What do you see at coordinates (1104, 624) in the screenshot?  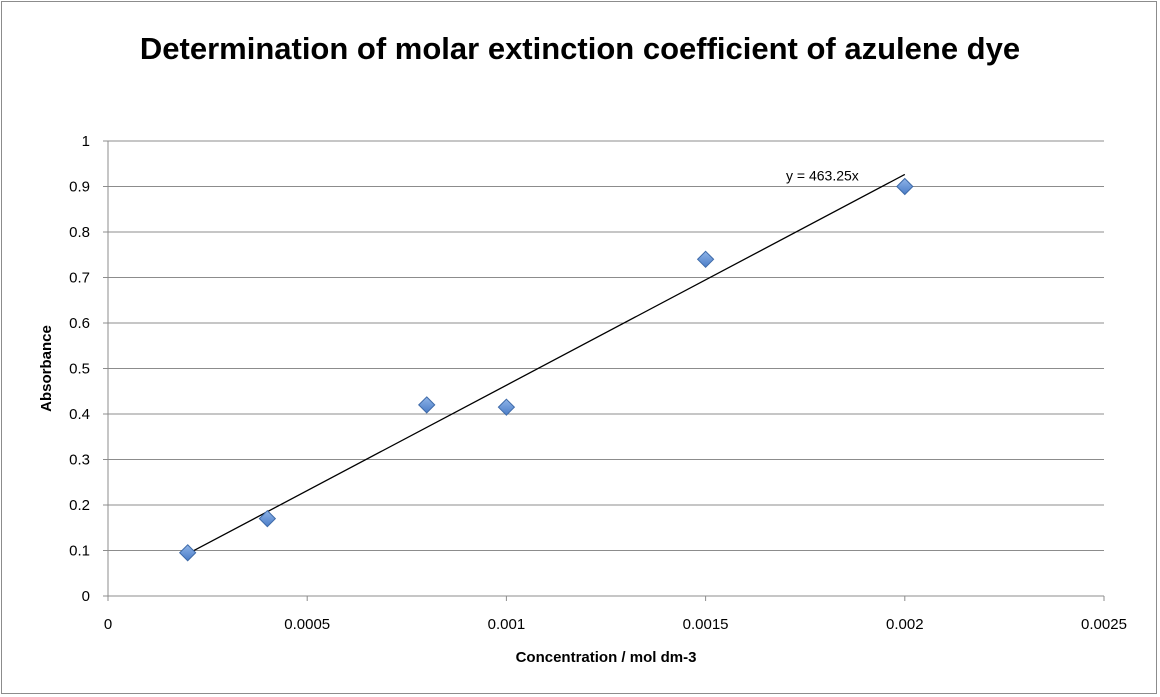 I see `x-tick-label: 0.0025` at bounding box center [1104, 624].